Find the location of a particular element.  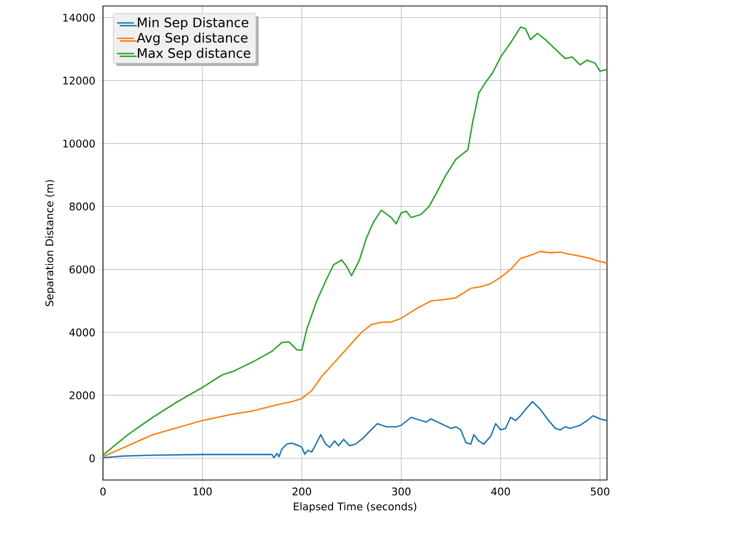

x-tick-label: 200 is located at coordinates (302, 492).